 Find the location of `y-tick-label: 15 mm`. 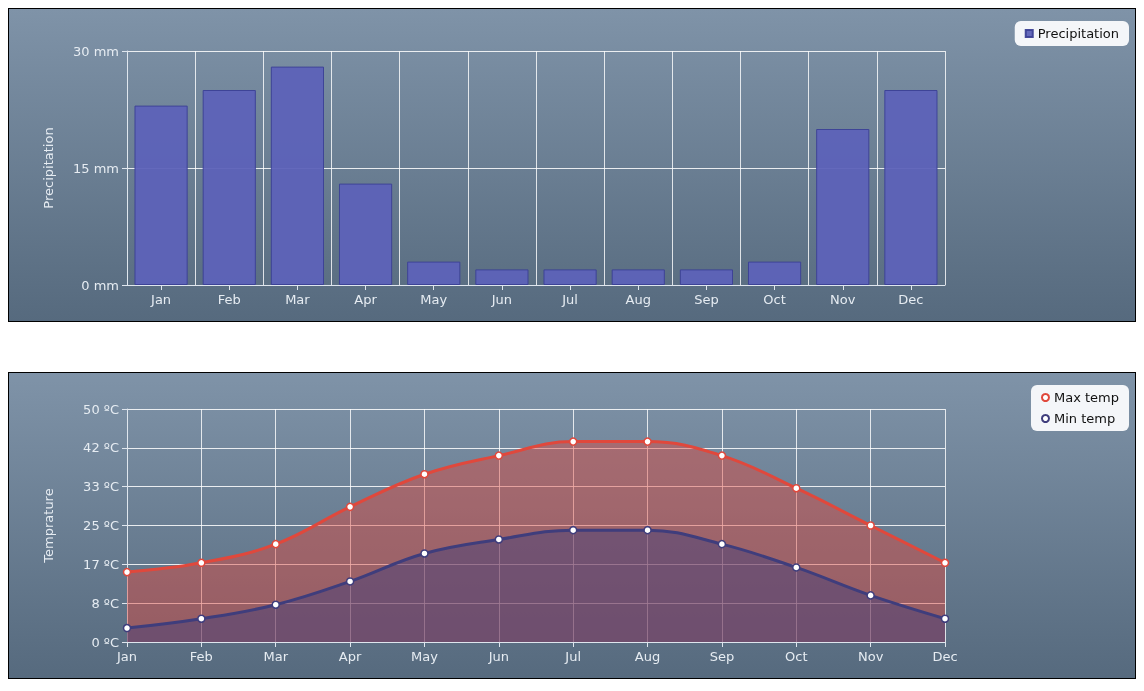

y-tick-label: 15 mm is located at coordinates (95, 168).